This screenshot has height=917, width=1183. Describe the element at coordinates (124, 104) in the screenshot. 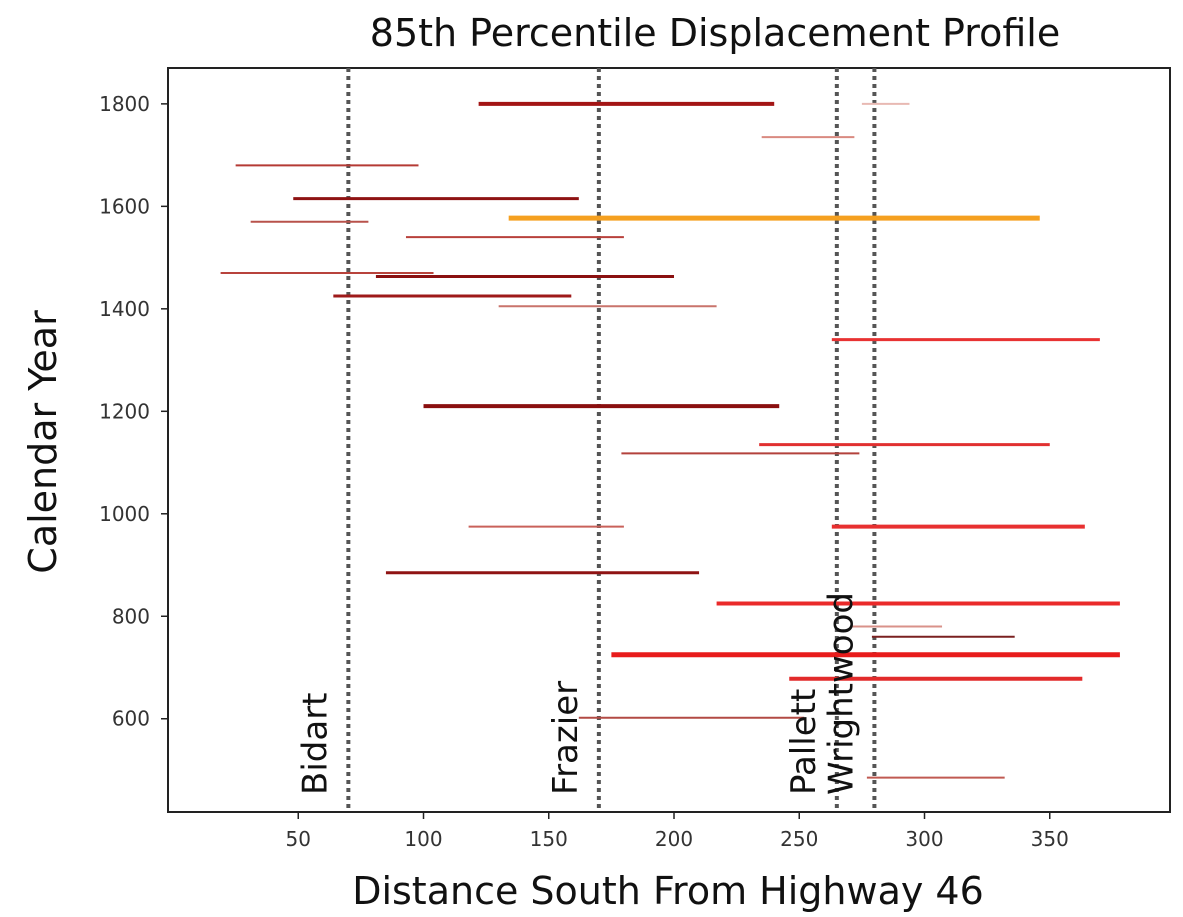

I see `y-tick-label: 1800` at that location.